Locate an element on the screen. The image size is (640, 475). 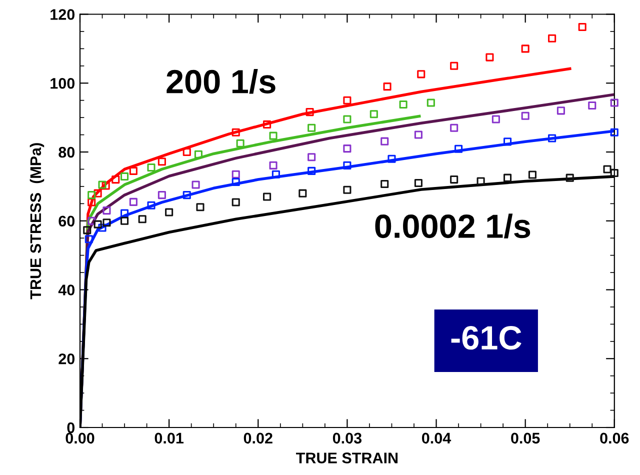
y-tick-label: 20 is located at coordinates (66, 358).